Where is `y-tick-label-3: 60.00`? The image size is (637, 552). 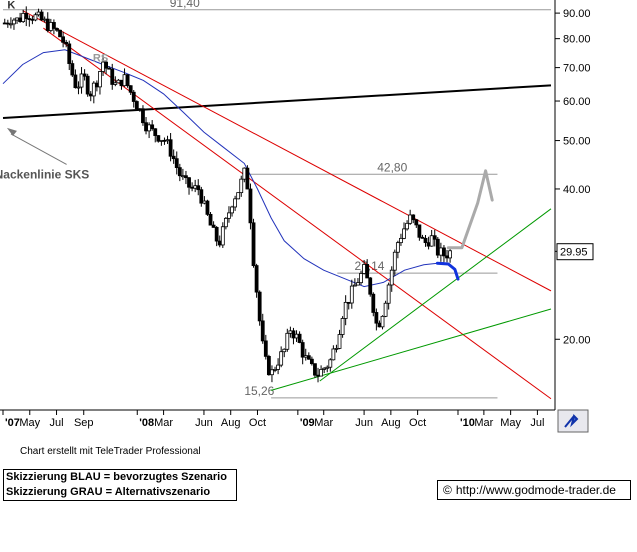 y-tick-label-3: 60.00 is located at coordinates (577, 102).